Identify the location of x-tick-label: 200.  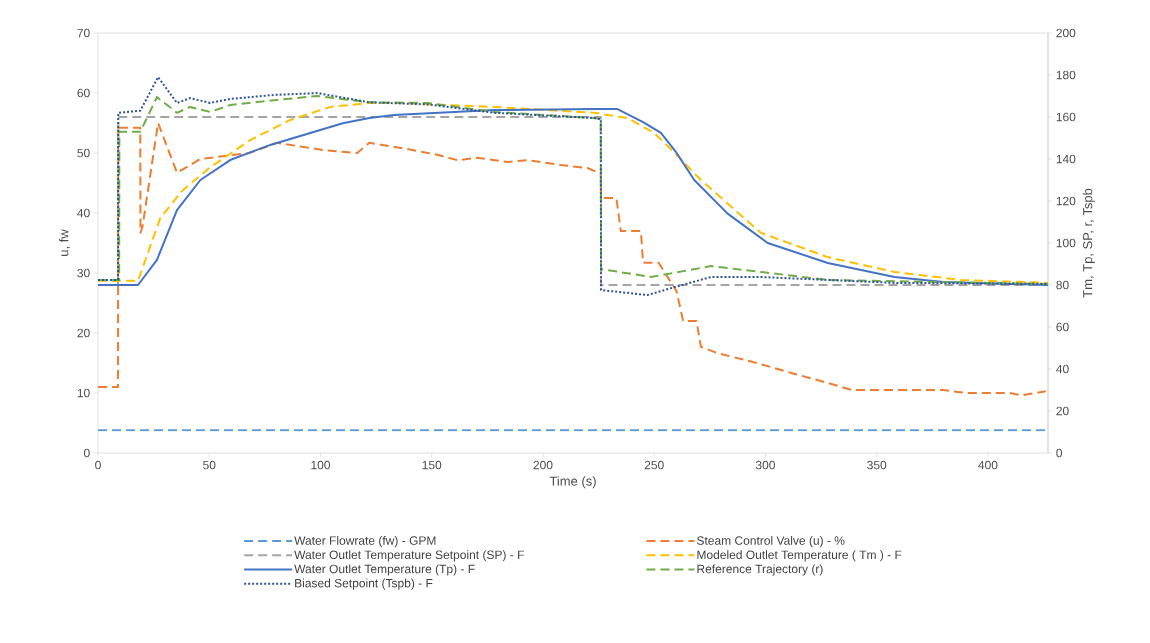
(543, 465).